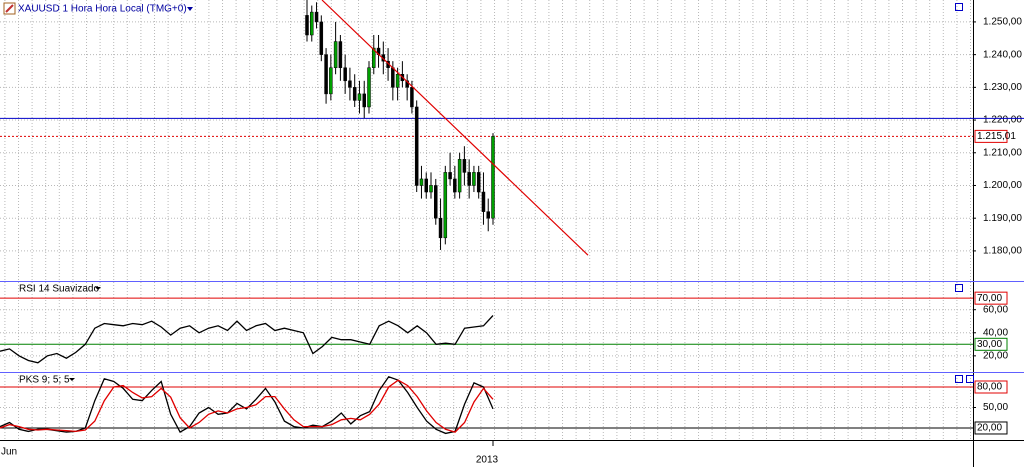 The height and width of the screenshot is (467, 1024). Describe the element at coordinates (483, 8) in the screenshot. I see `chart-header: XAUUSD 1 Hora Hora Local (TMG+0)` at that location.